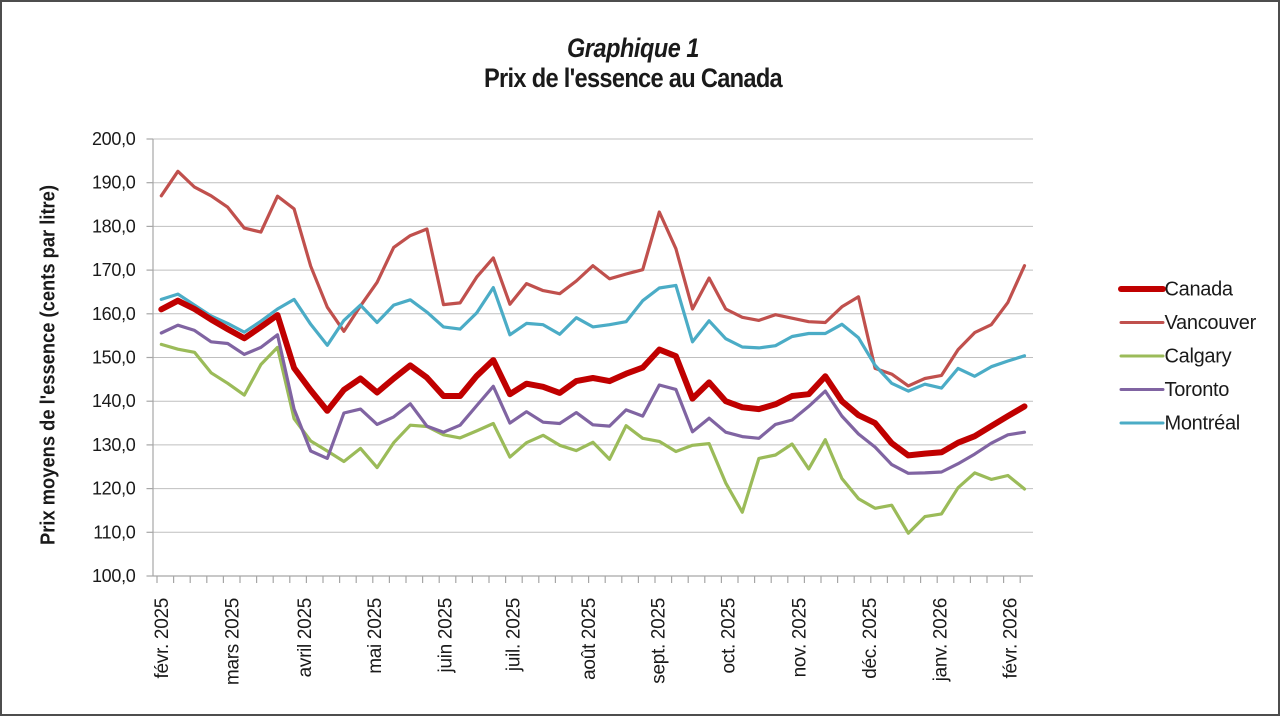  I want to click on svg-text: Vancouver, so click(1211, 323).